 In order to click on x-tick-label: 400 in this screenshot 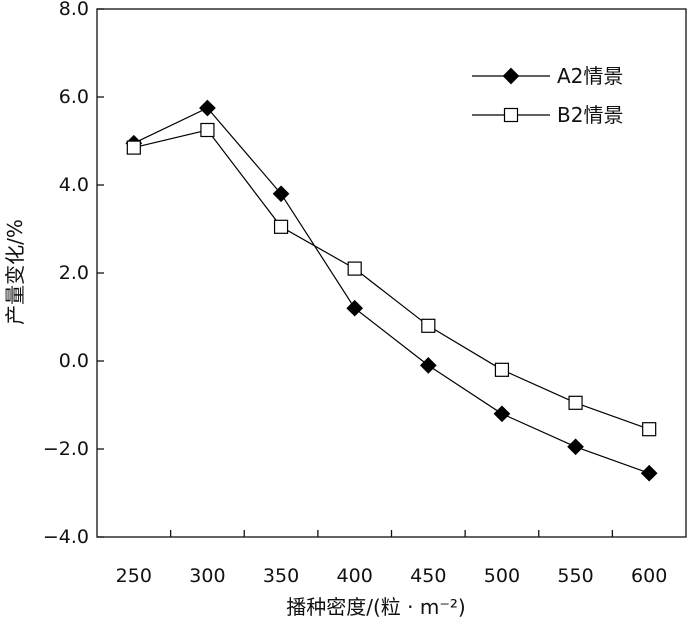, I will do `click(355, 576)`.